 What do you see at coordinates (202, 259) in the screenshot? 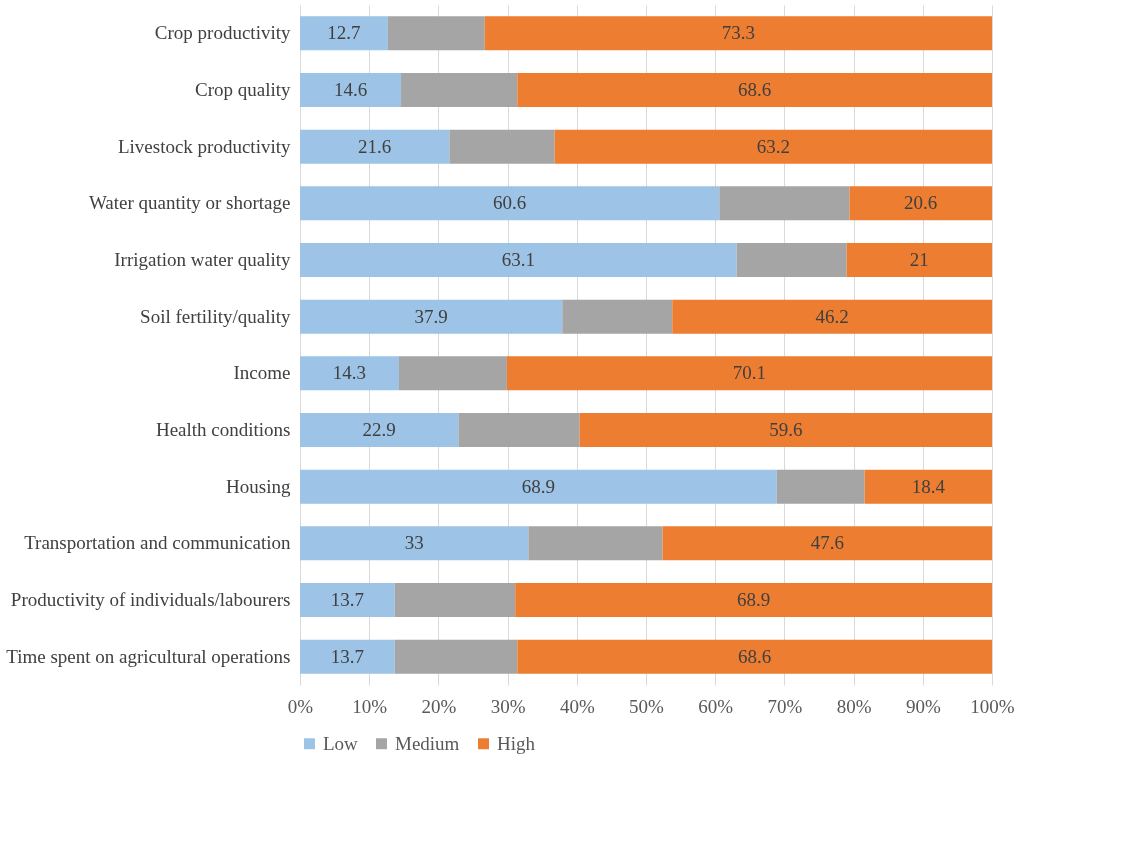
I see `y-tick-label: Irrigation water quality` at bounding box center [202, 259].